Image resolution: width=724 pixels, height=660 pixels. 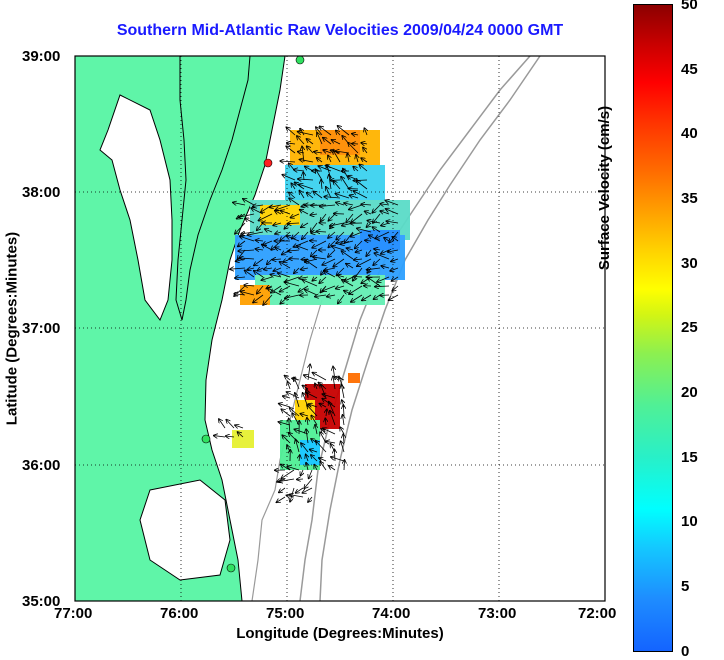 What do you see at coordinates (391, 613) in the screenshot?
I see `x-tick-label: 74:00` at bounding box center [391, 613].